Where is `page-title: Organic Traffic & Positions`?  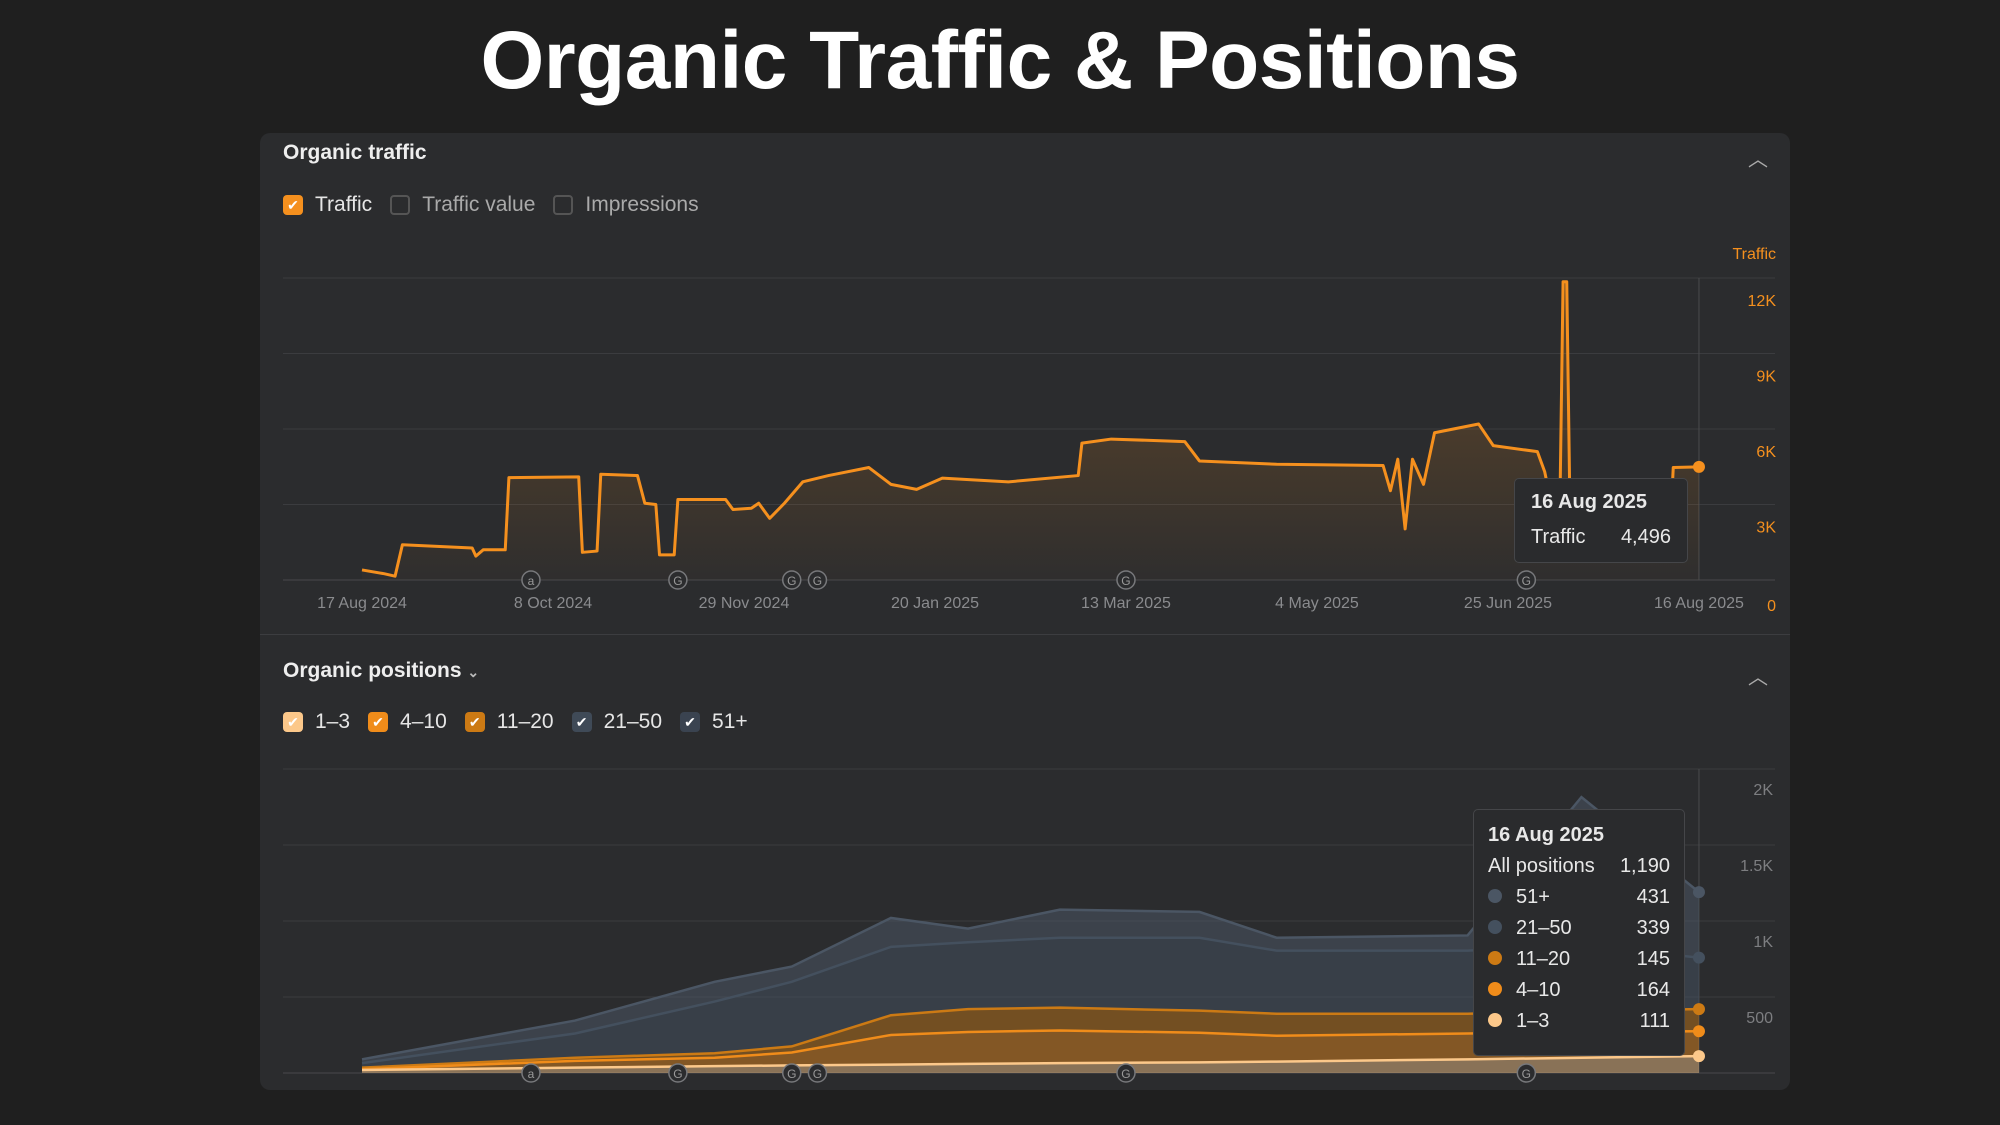 page-title: Organic Traffic & Positions is located at coordinates (1000, 60).